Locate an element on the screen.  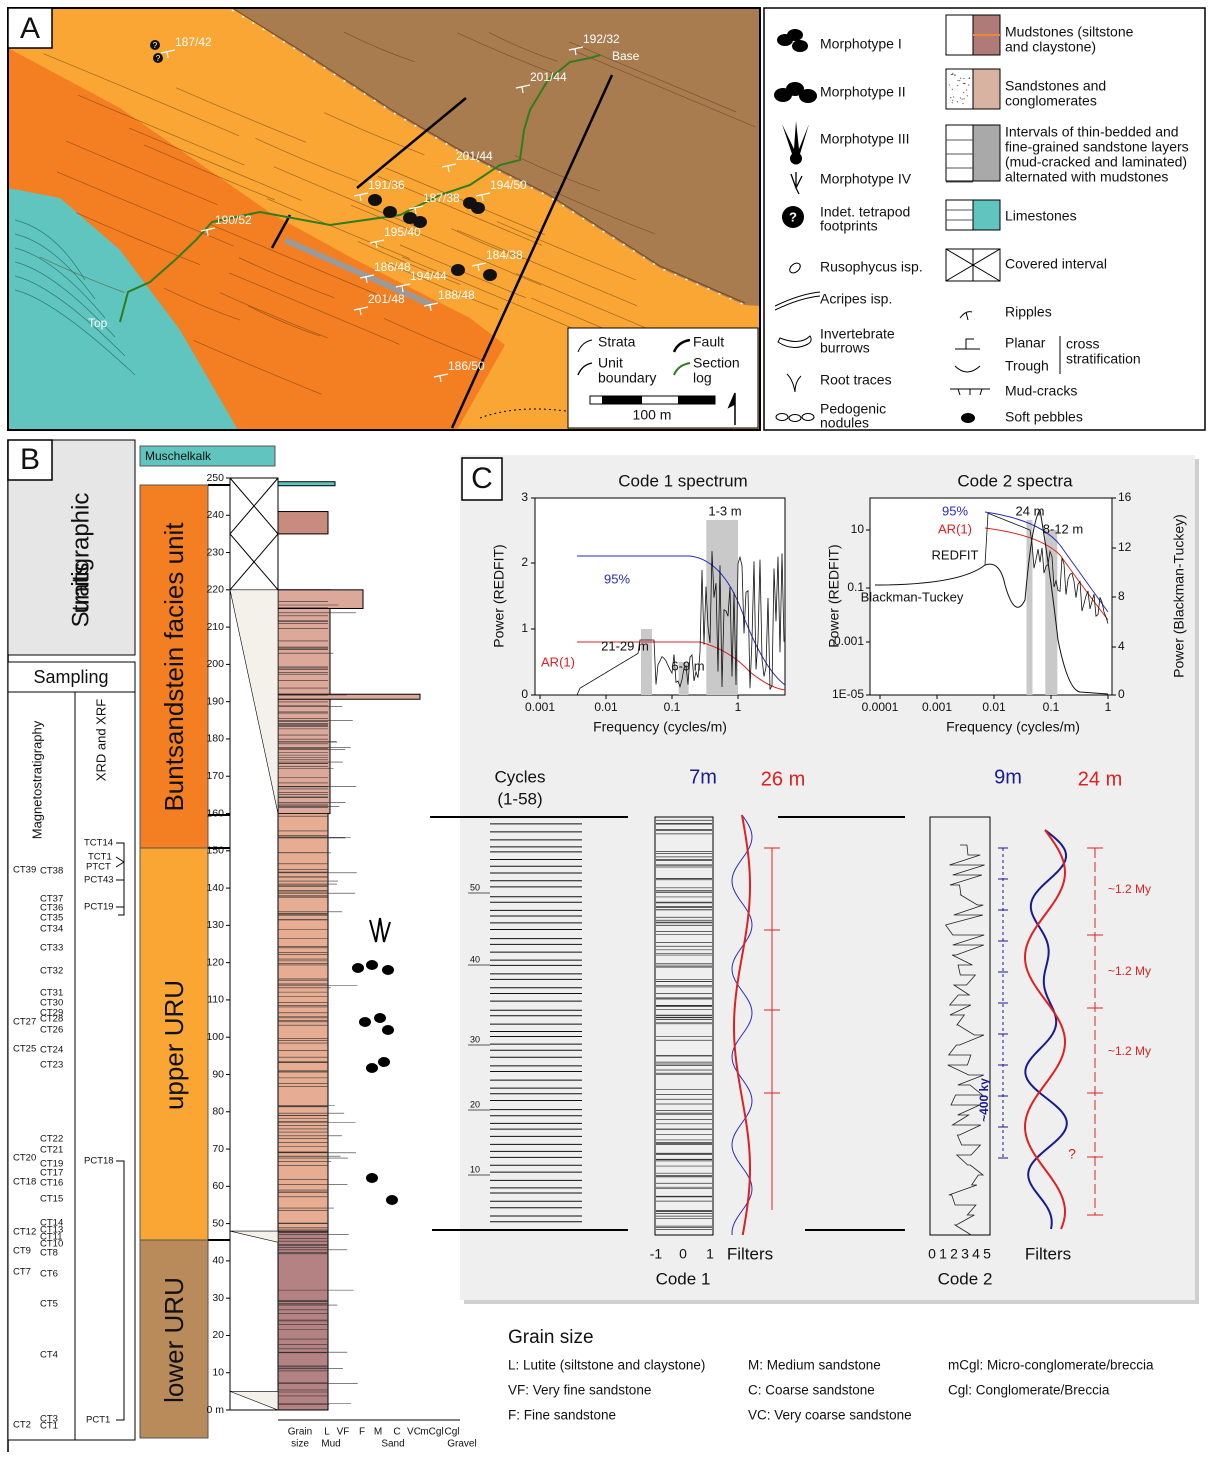
x-tick-label: 1 is located at coordinates (710, 1254).